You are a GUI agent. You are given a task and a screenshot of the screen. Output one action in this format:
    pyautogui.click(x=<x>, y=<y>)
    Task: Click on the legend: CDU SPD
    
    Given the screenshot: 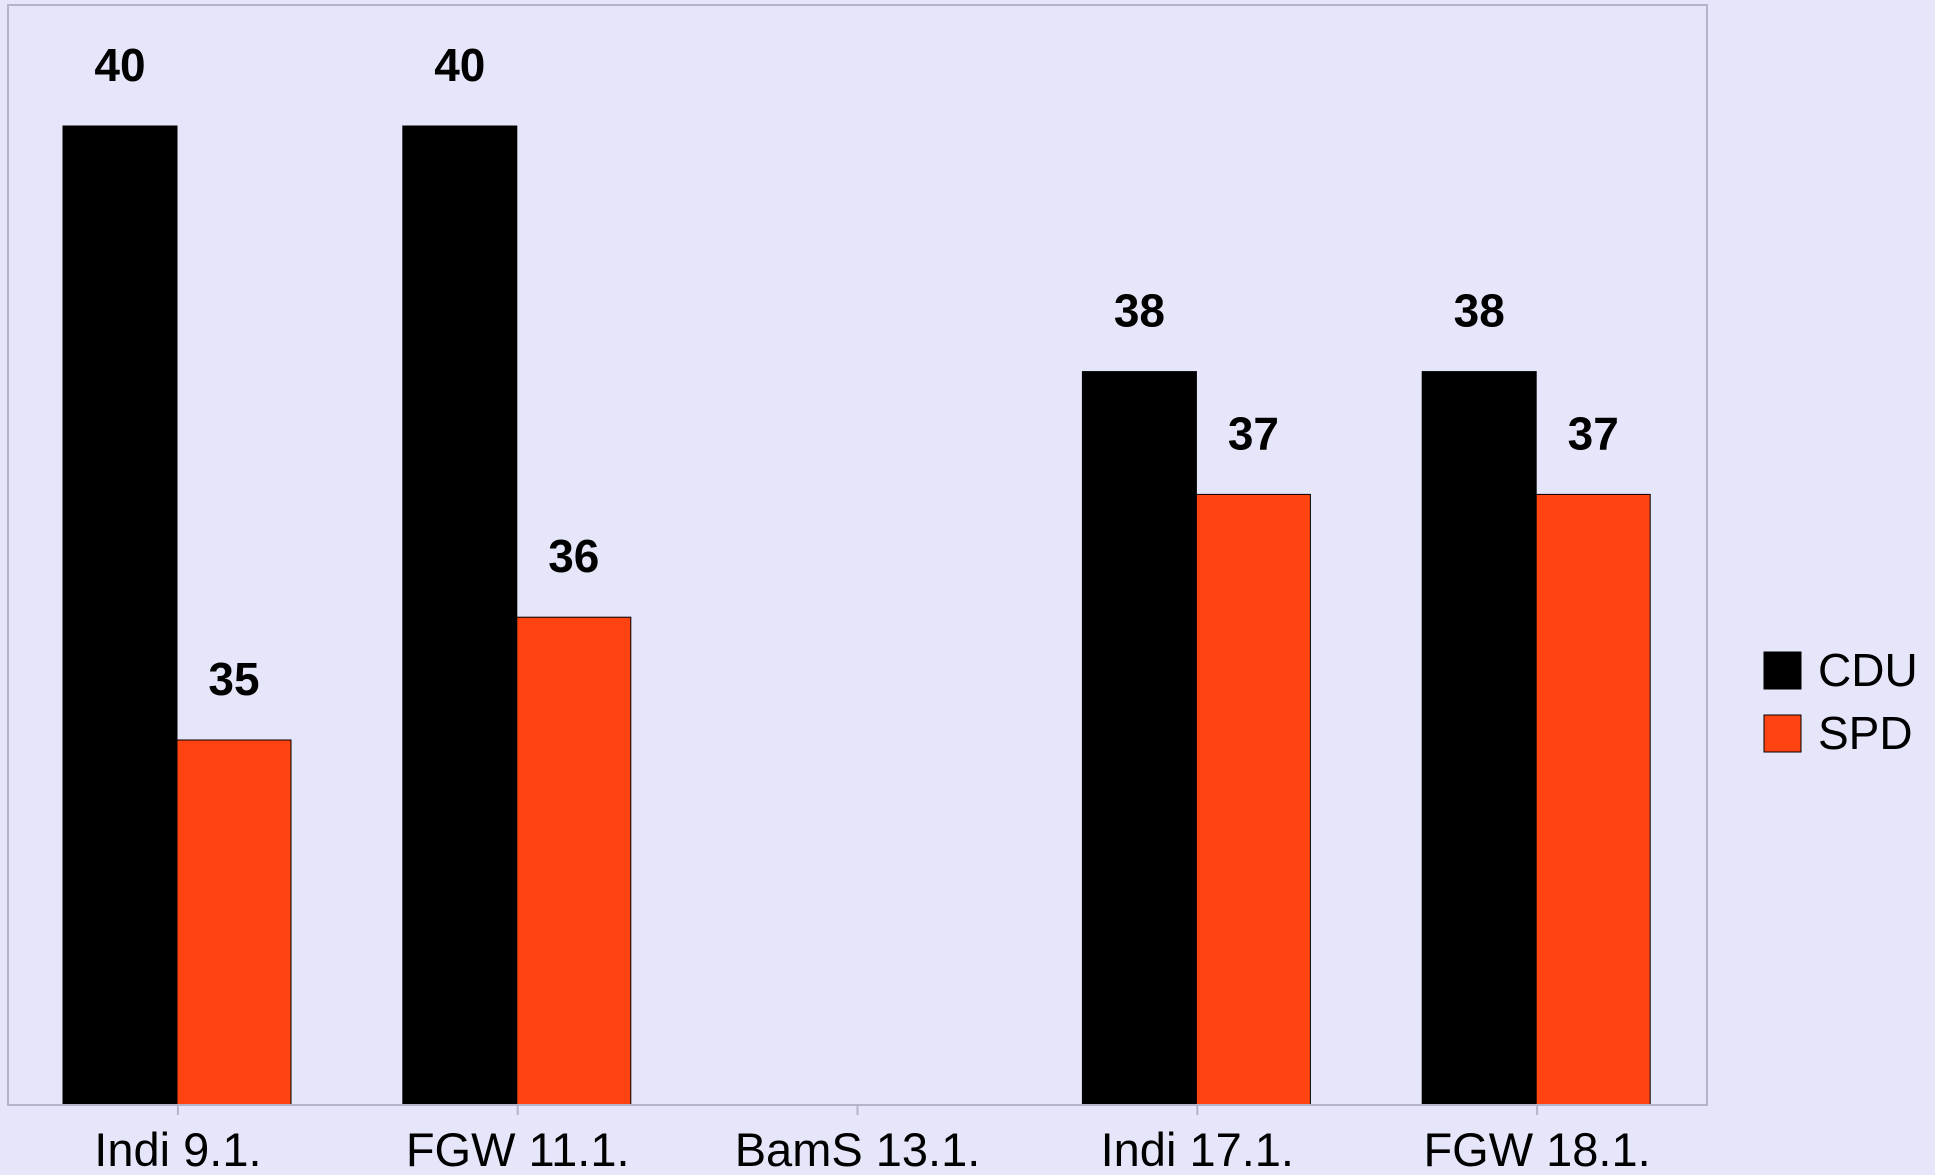 What is the action you would take?
    pyautogui.click(x=1840, y=701)
    